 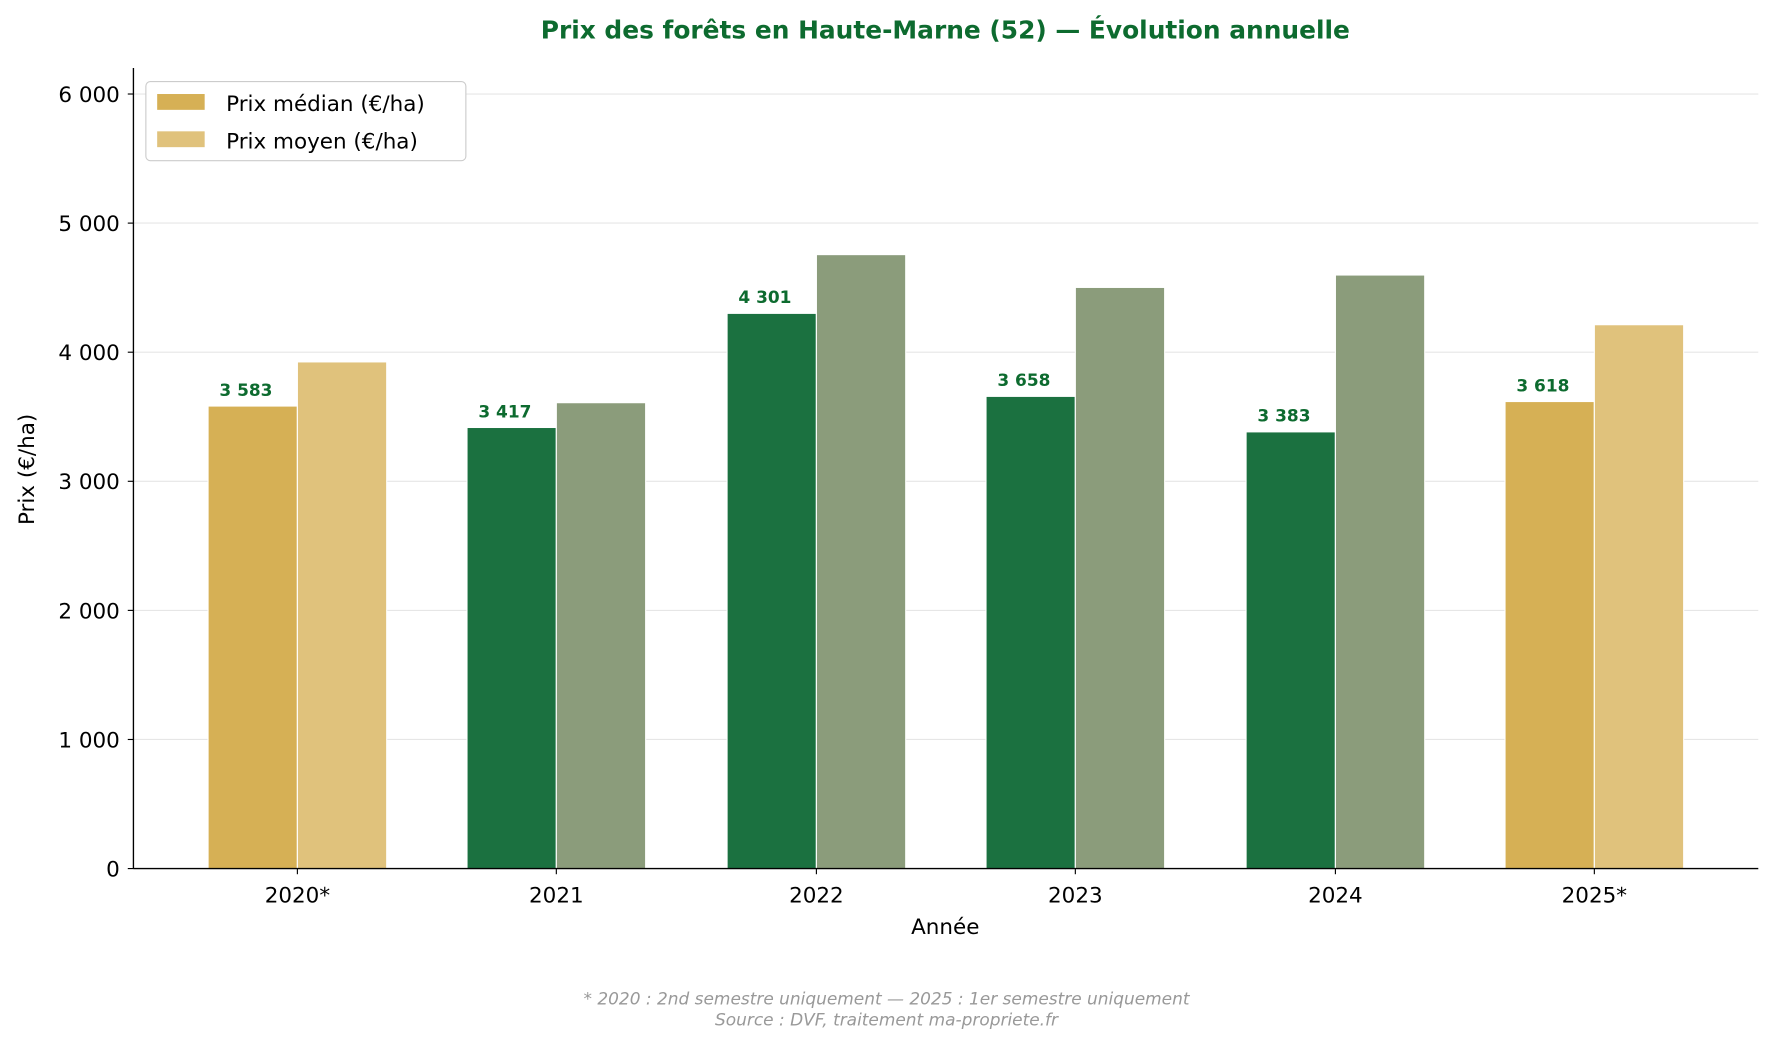 What do you see at coordinates (764, 297) in the screenshot?
I see `data-label: 4 301` at bounding box center [764, 297].